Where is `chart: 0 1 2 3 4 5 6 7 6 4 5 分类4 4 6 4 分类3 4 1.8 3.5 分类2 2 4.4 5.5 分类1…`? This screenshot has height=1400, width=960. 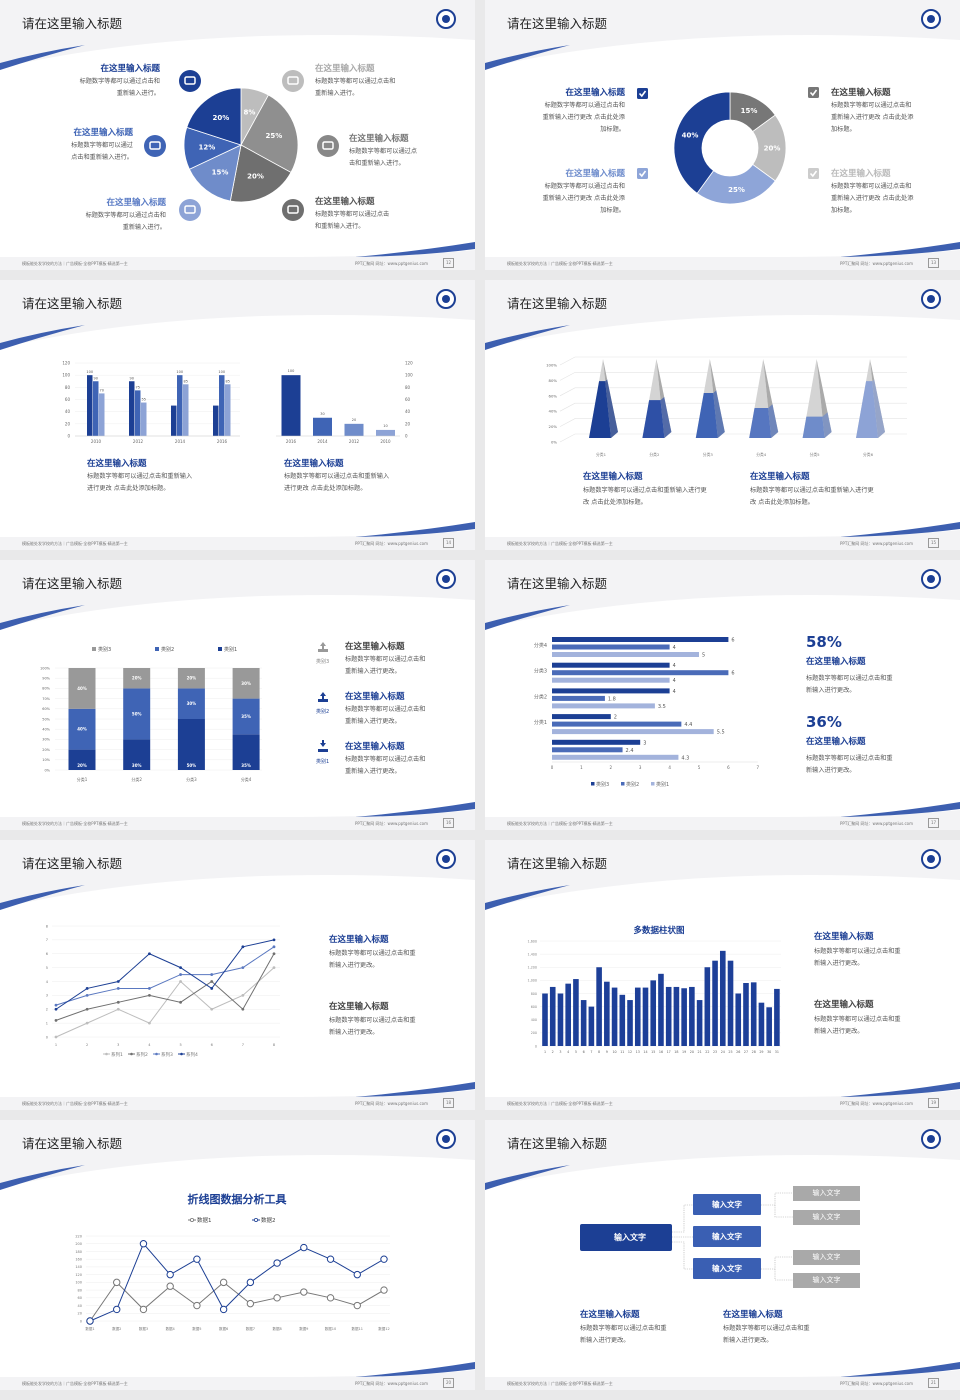
chart: 0 1 2 3 4 5 6 7 6 4 5 分类4 4 6 4 分类3 4 1.8 3.5 分类2 2 4.4 5.5 分类1… is located at coordinates (647, 712).